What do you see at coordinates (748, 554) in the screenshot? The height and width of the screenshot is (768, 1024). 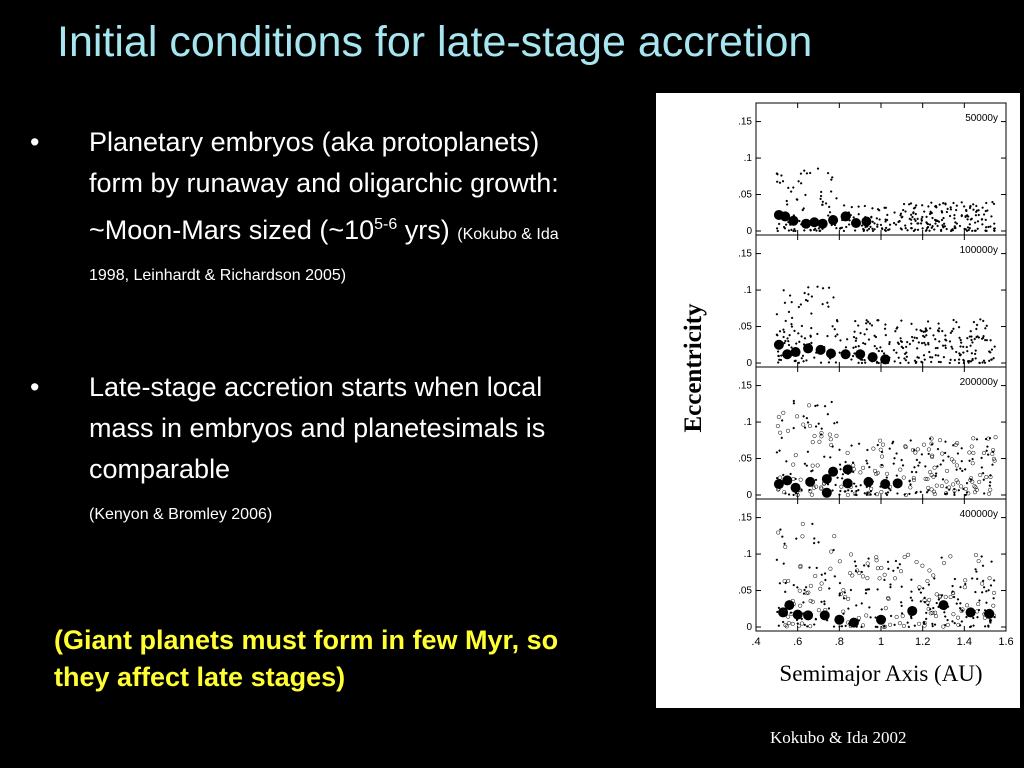 I see `y-tick-label: .1` at bounding box center [748, 554].